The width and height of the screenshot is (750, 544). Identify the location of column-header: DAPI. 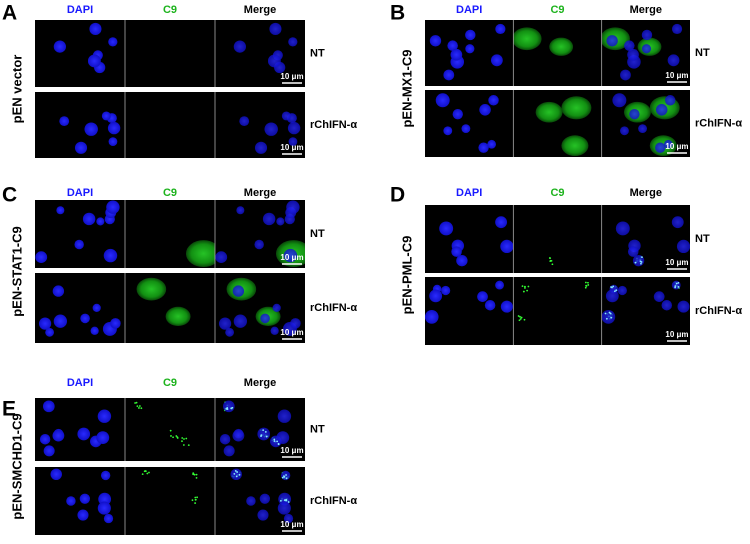
(80, 383).